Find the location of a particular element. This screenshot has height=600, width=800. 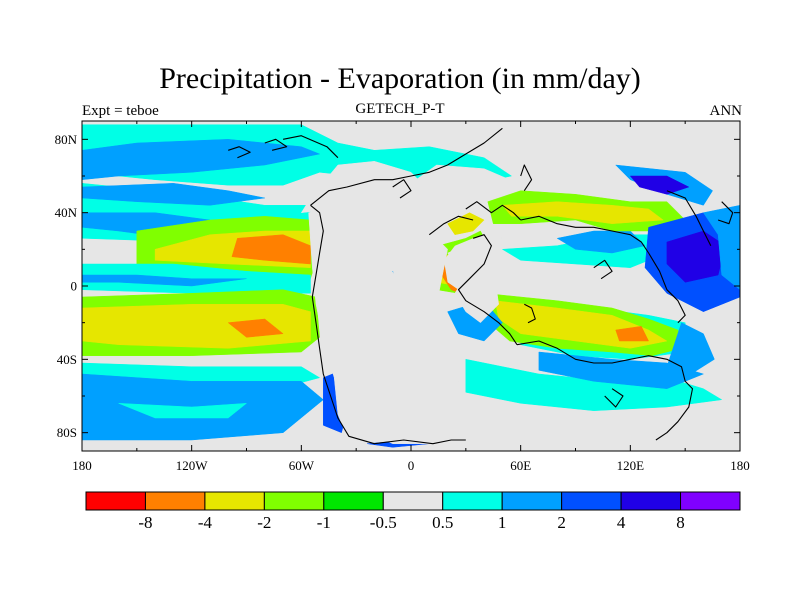

colorbar-label: 8 is located at coordinates (680, 522).